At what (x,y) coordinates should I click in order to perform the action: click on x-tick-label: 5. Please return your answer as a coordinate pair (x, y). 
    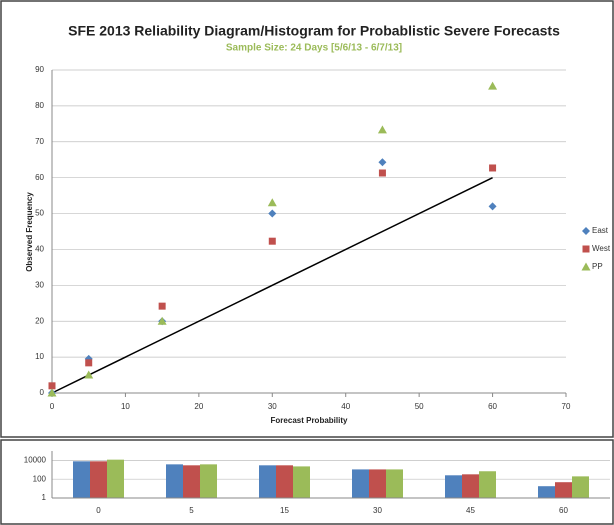
    Looking at the image, I should click on (191, 510).